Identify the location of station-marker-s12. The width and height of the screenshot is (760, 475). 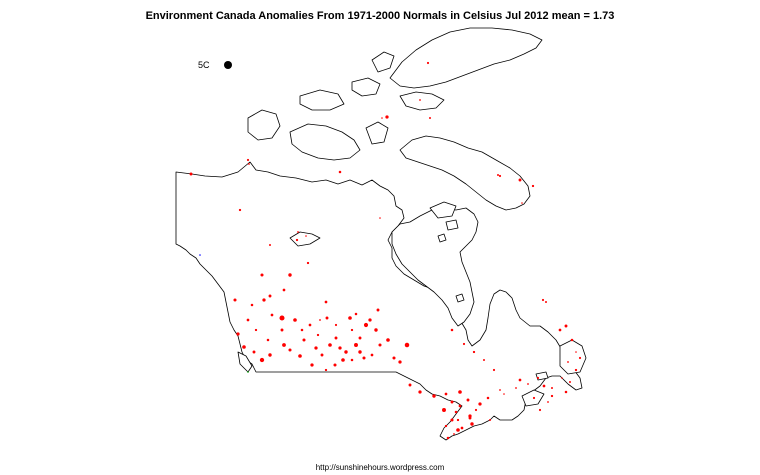
(240, 210).